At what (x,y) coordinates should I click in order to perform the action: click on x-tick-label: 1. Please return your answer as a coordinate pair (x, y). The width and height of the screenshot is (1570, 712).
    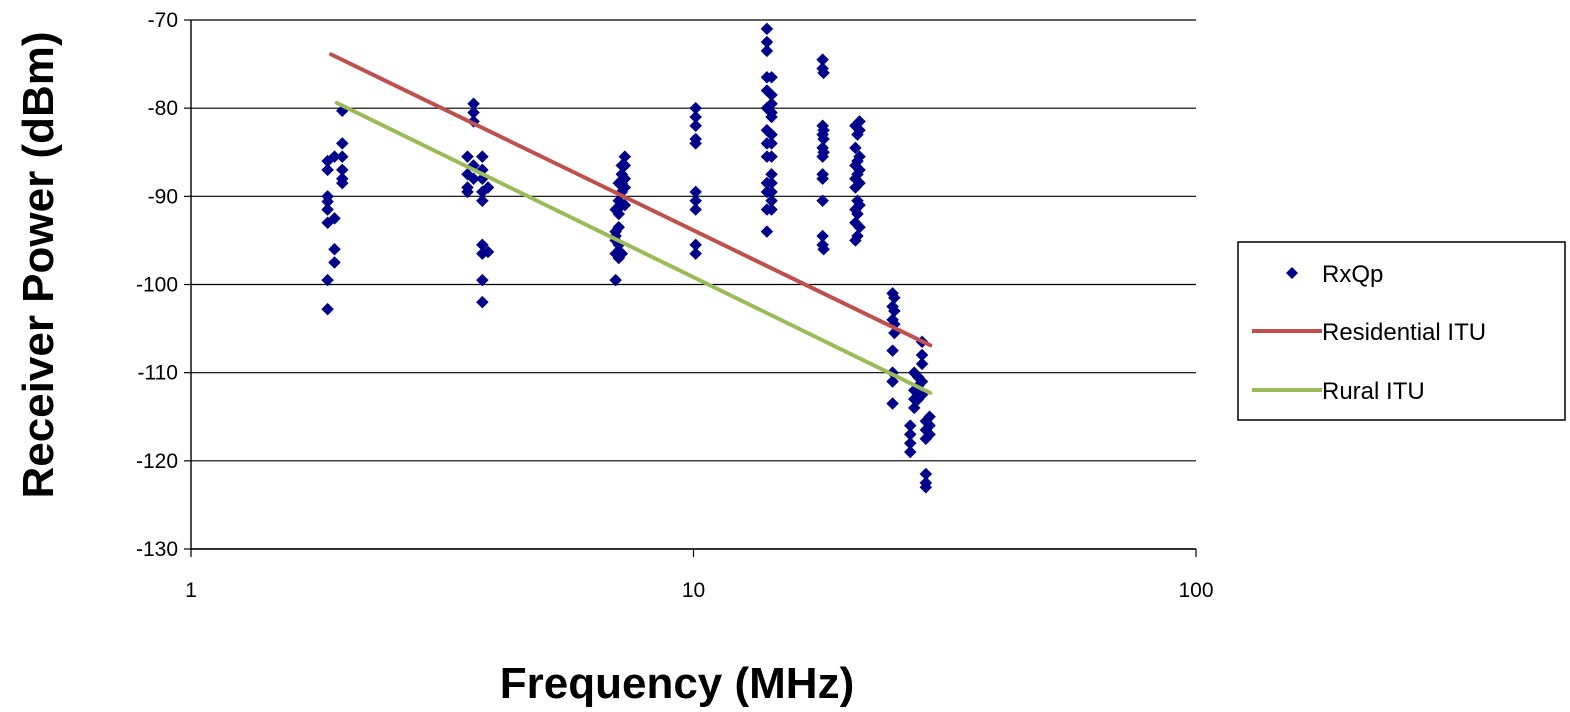
    Looking at the image, I should click on (191, 590).